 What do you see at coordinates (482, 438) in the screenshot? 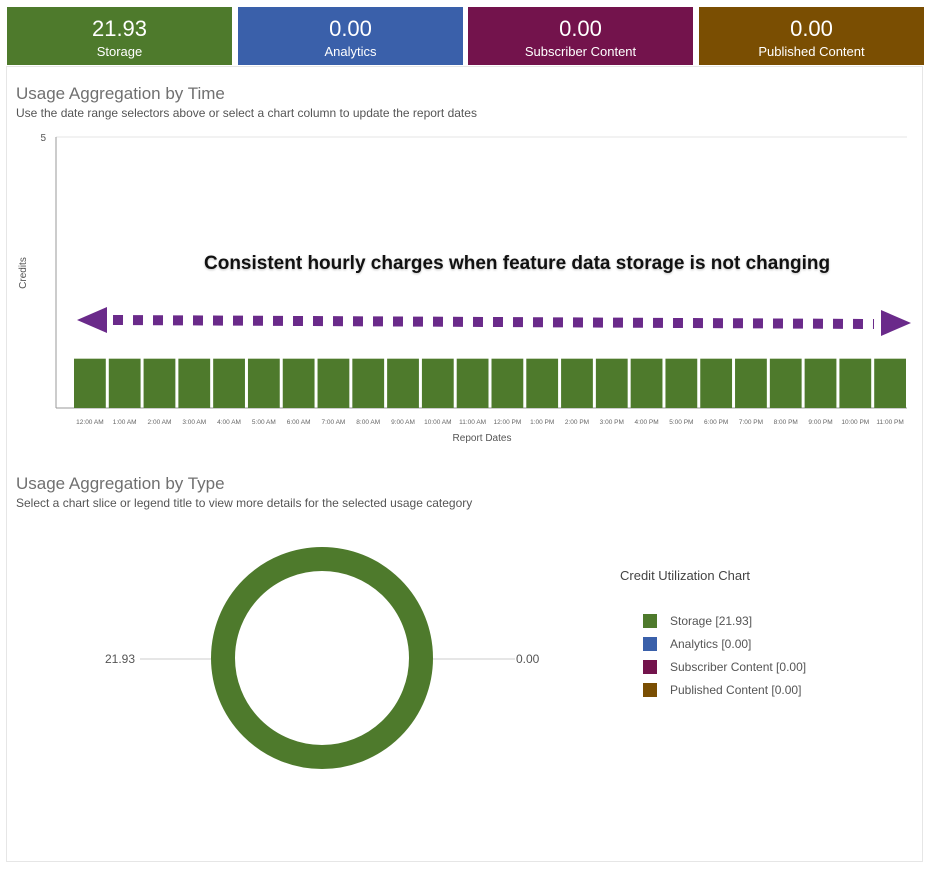
I see `x-axis-label: Report Dates` at bounding box center [482, 438].